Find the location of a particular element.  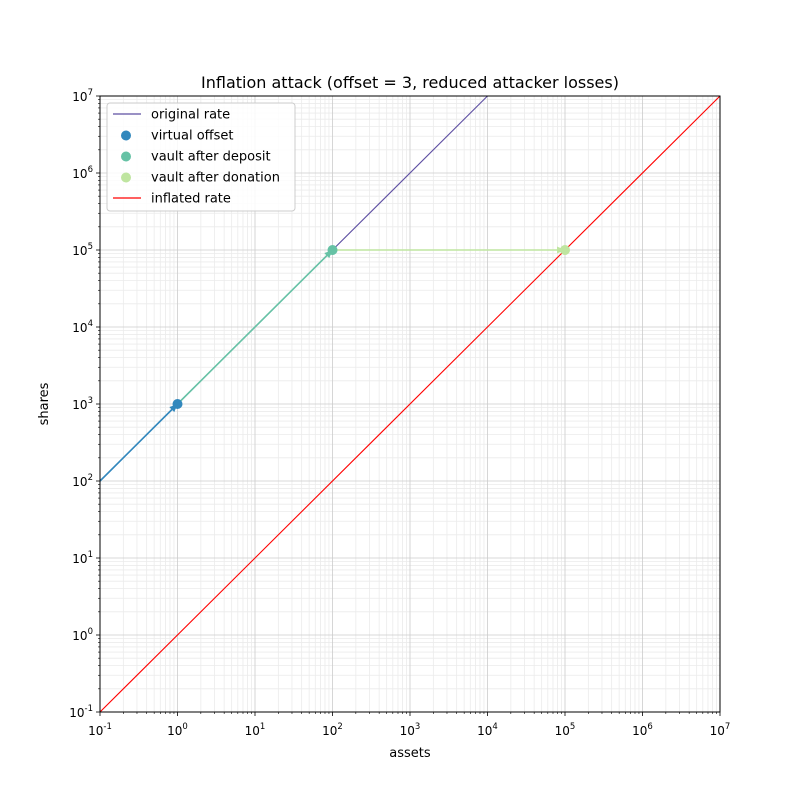

x-tick-label: 10⁷ is located at coordinates (720, 730).